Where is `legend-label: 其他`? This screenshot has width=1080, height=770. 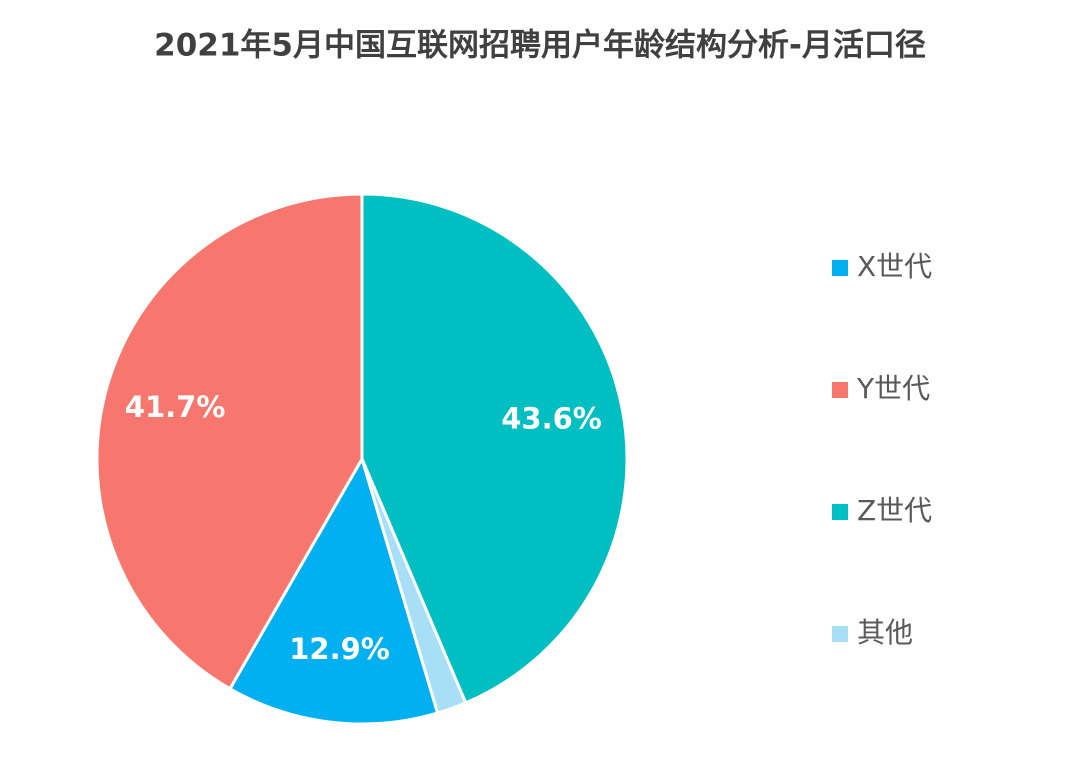
legend-label: 其他 is located at coordinates (885, 632).